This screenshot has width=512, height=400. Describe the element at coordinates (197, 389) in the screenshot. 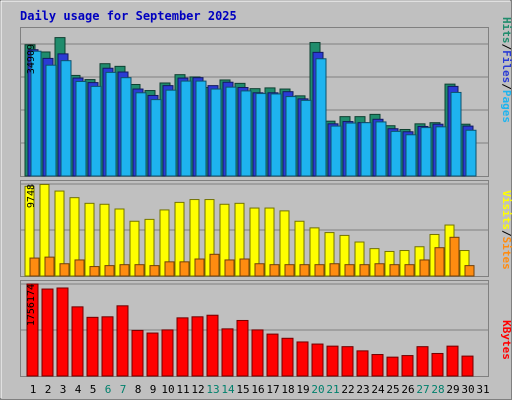

I see `x-tick-day-12: 12` at that location.